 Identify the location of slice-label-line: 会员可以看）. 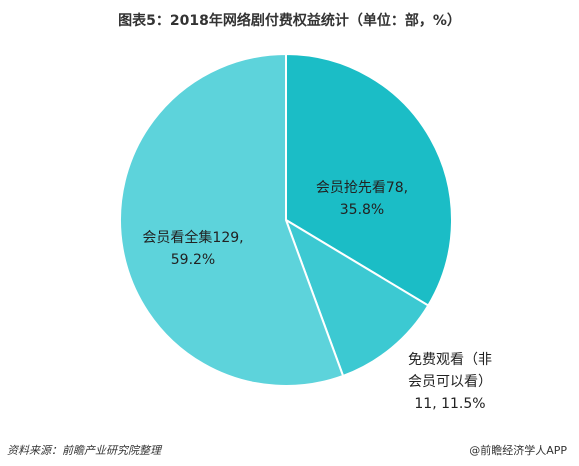
(450, 382).